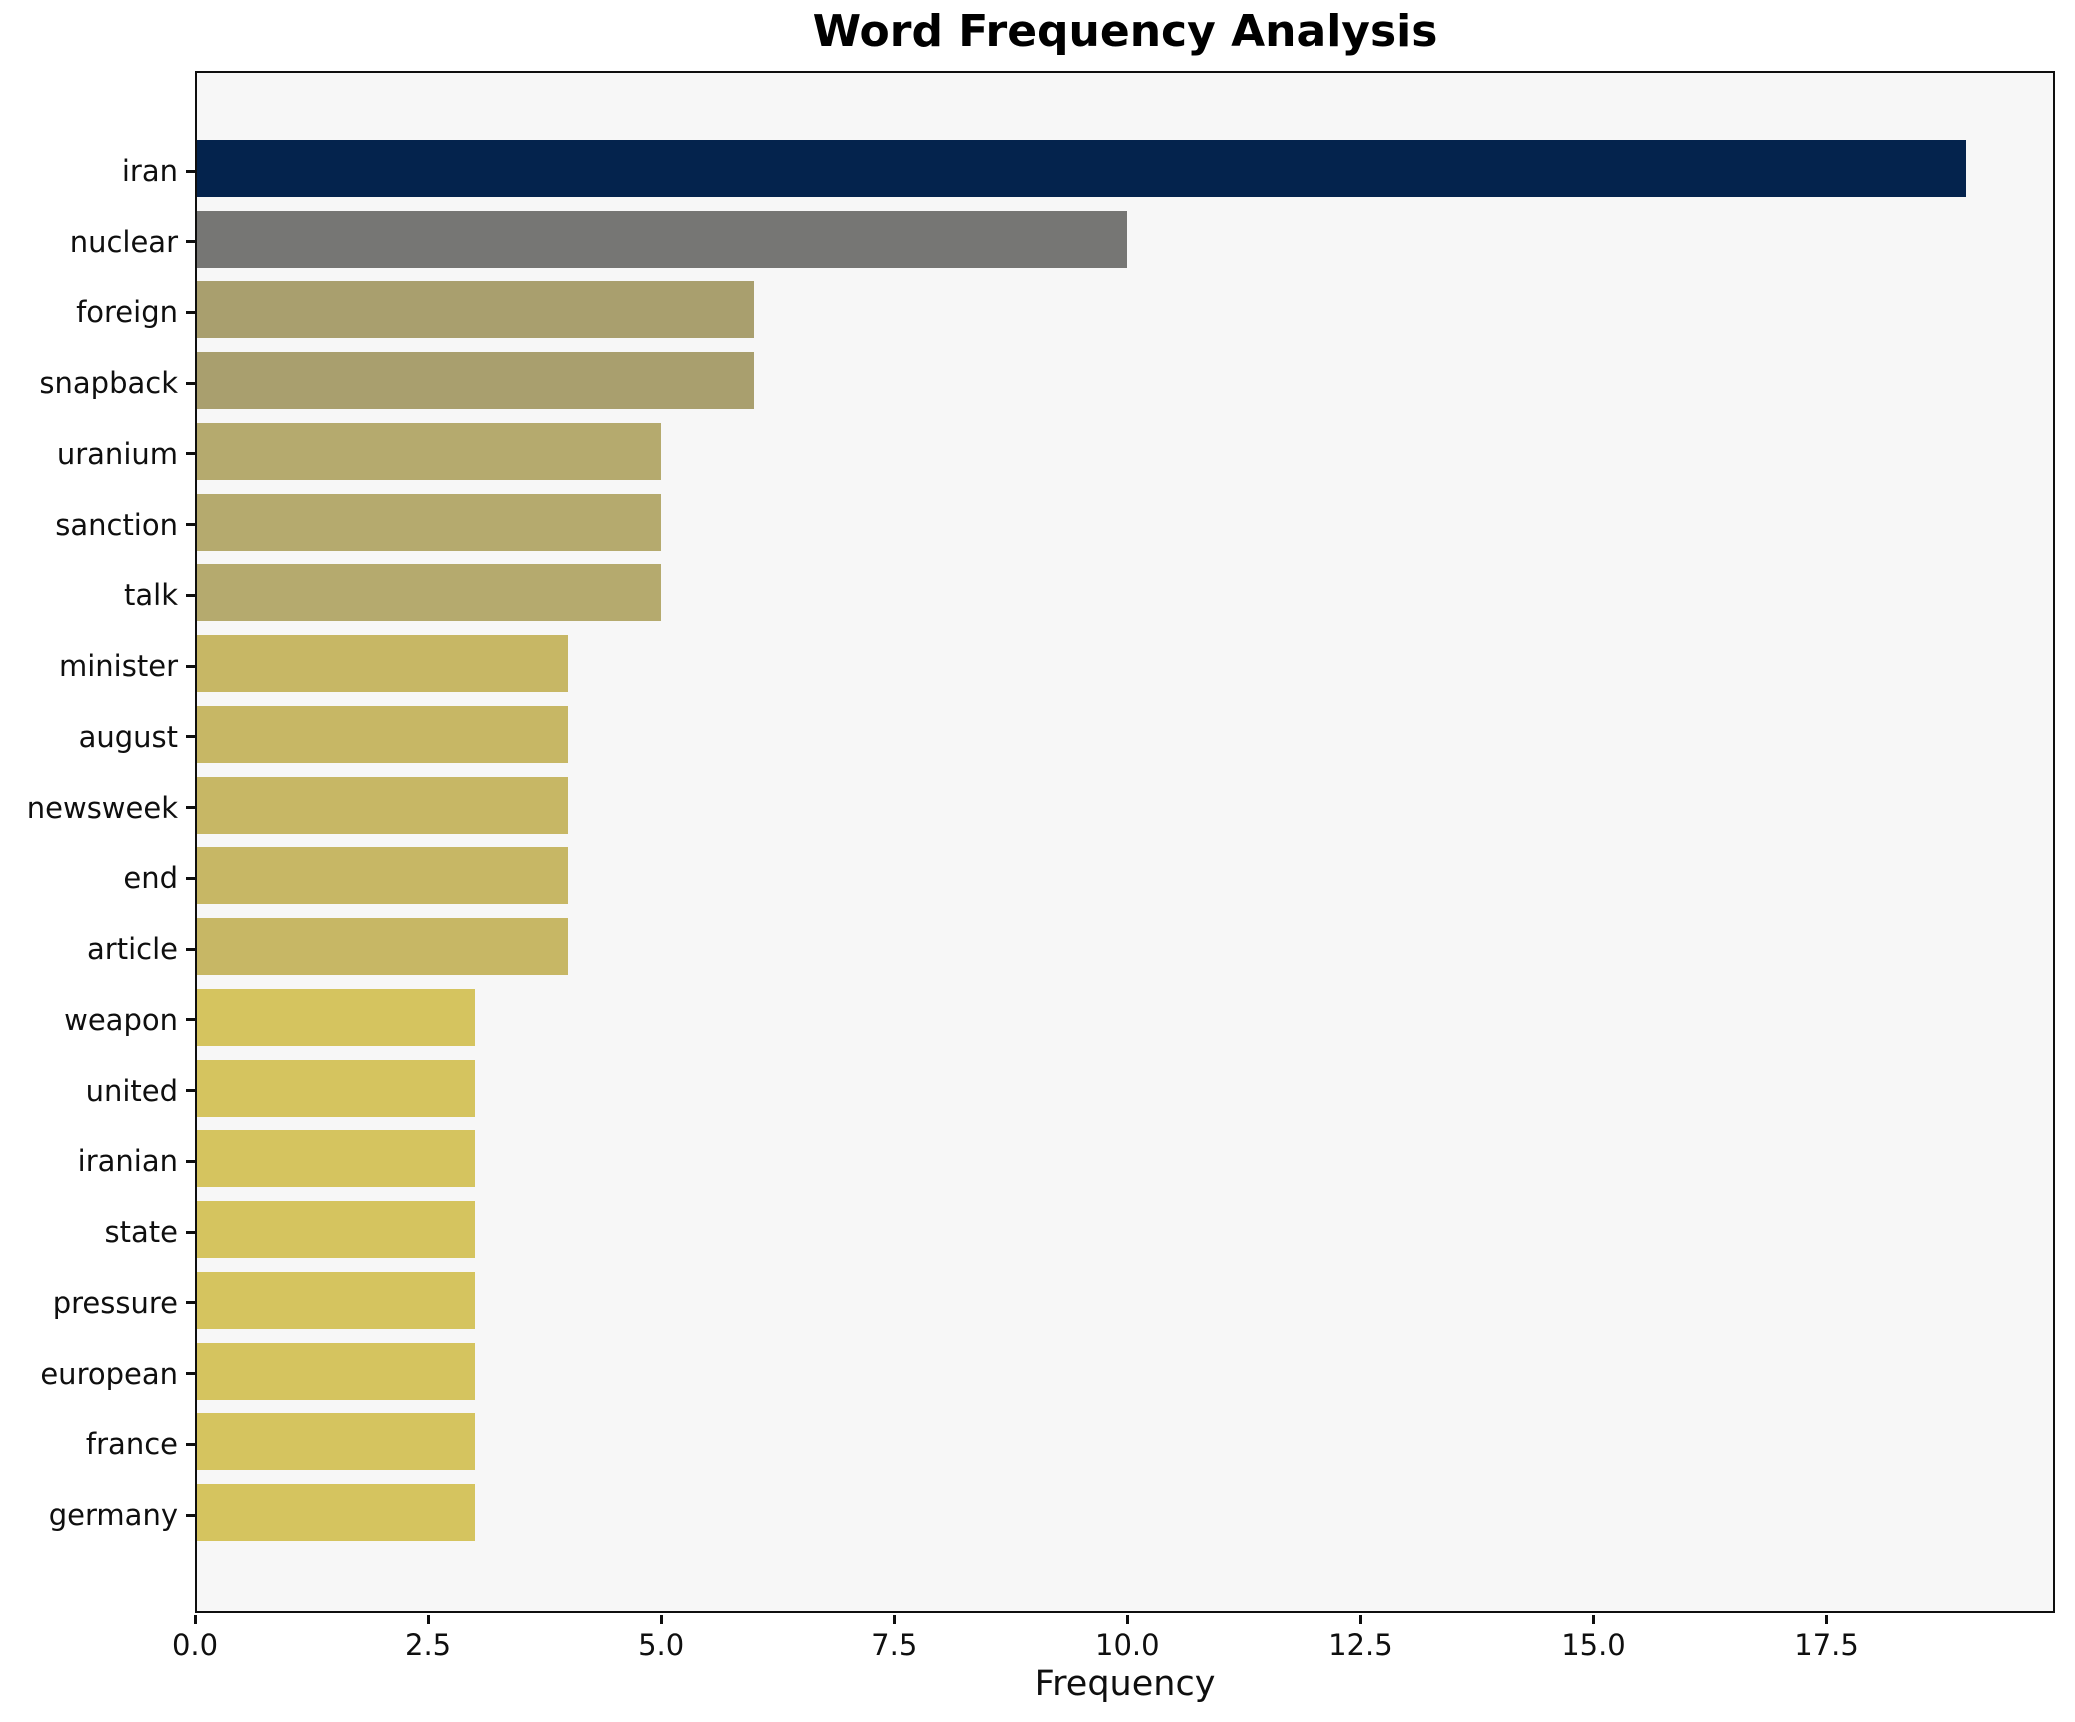  Describe the element at coordinates (335, 1159) in the screenshot. I see `bar-iranian` at that location.